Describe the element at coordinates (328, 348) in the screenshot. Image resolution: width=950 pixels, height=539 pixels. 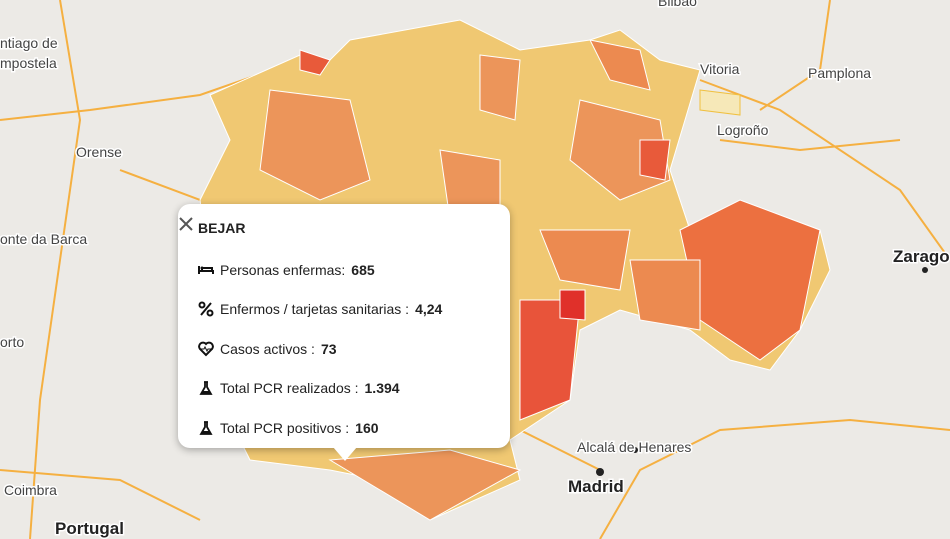
I see `row-value: 73` at that location.